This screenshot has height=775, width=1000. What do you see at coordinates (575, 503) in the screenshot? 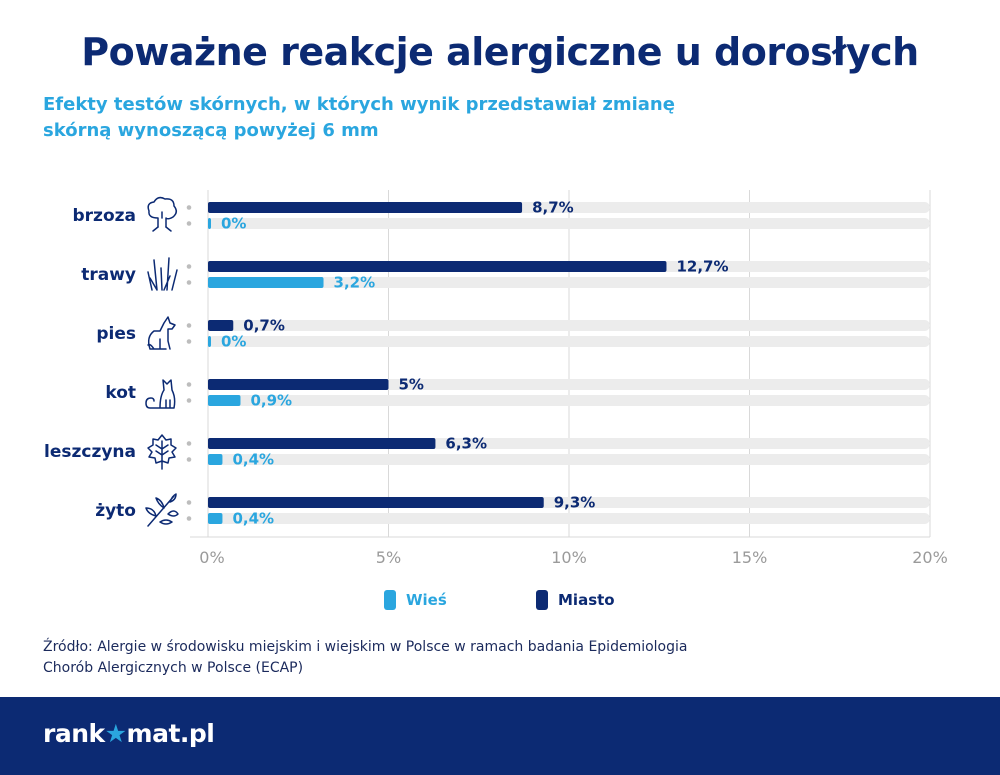
I see `value-label-miasto: 9,3%` at bounding box center [575, 503].